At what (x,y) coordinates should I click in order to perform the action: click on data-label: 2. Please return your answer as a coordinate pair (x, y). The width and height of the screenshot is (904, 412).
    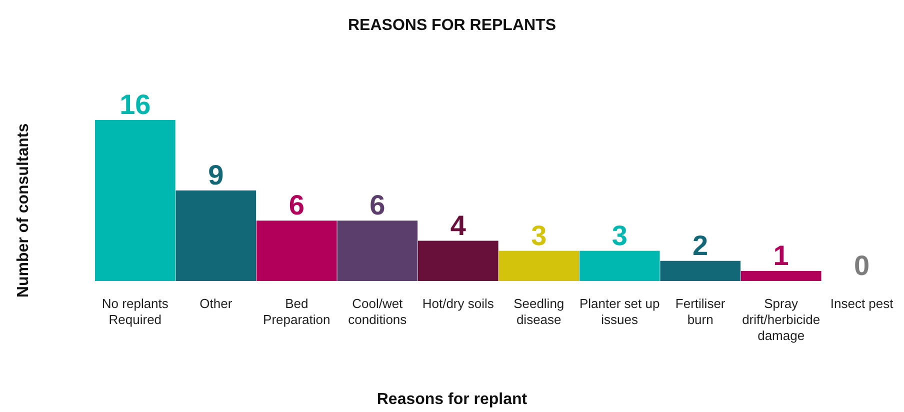
    Looking at the image, I should click on (700, 245).